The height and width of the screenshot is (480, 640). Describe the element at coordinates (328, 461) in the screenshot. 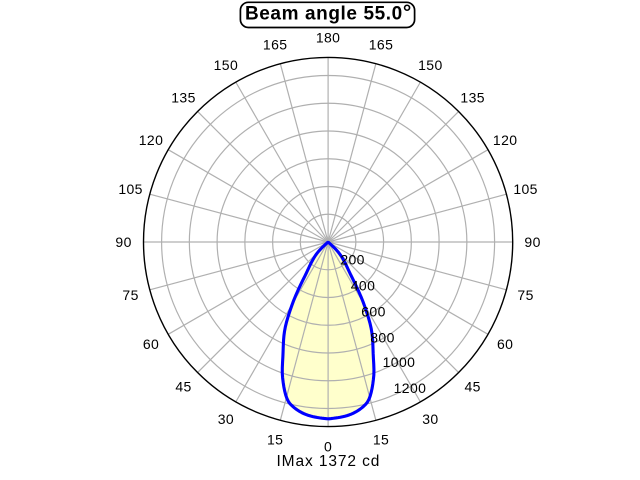

I see `svg-text: IMax 1372 cd` at that location.